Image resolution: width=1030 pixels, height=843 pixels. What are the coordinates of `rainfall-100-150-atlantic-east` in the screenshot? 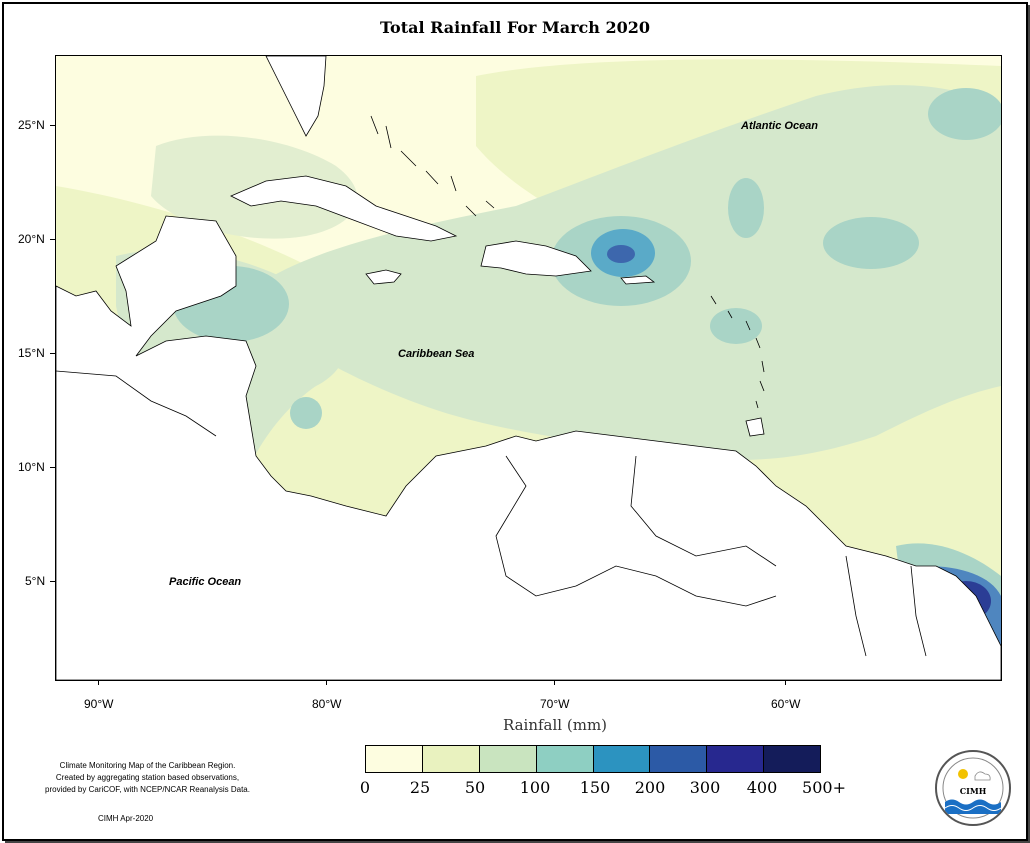 It's located at (871, 243).